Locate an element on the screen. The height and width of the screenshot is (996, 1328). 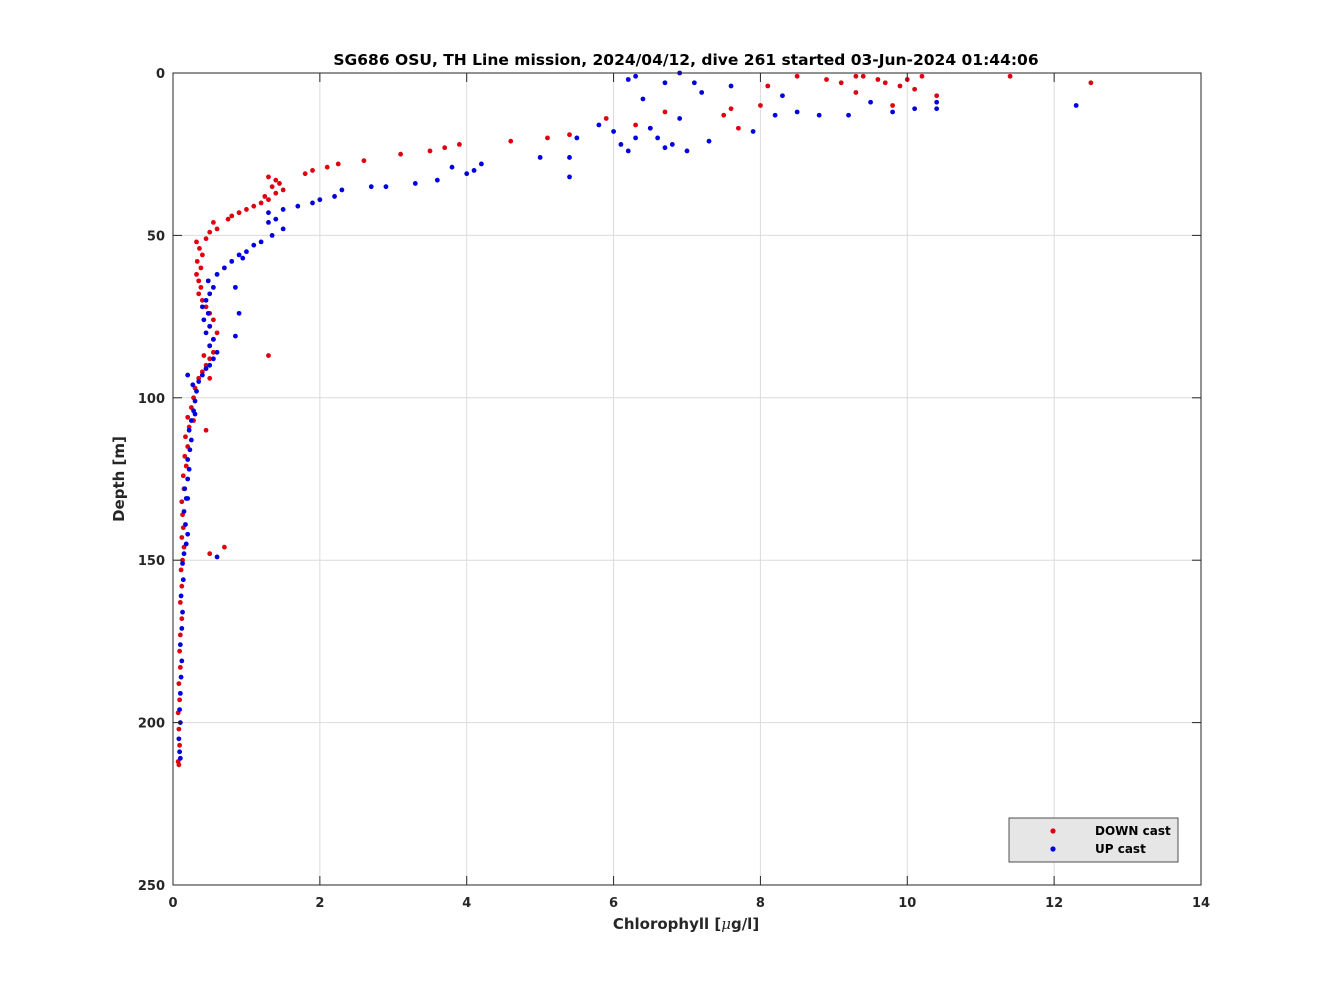
x-tick-label: 8 is located at coordinates (760, 903).